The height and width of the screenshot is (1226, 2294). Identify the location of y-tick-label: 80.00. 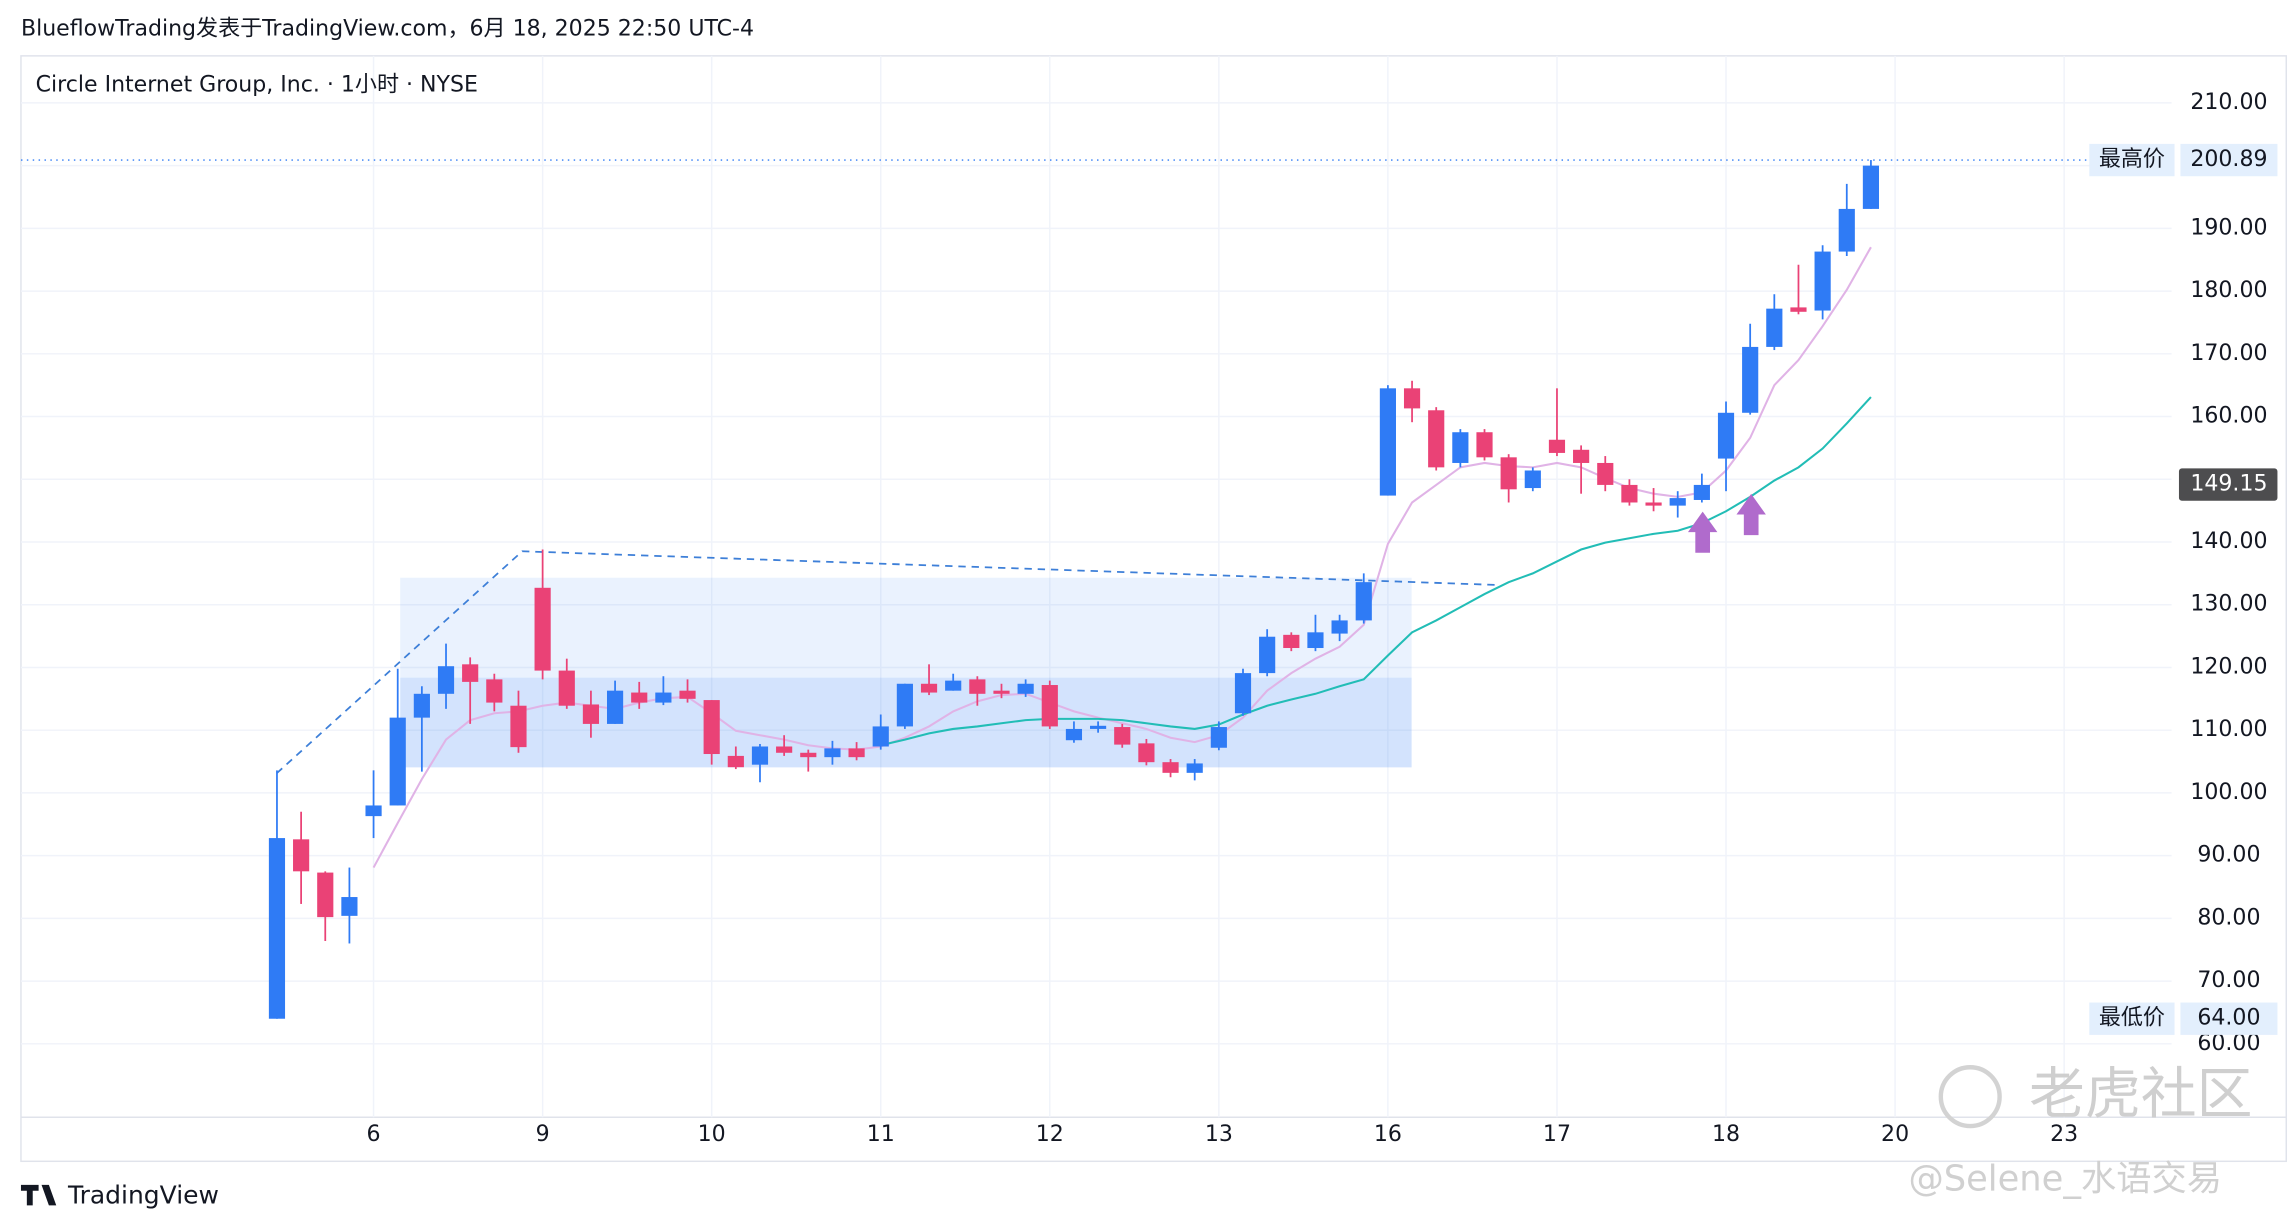
(2228, 917).